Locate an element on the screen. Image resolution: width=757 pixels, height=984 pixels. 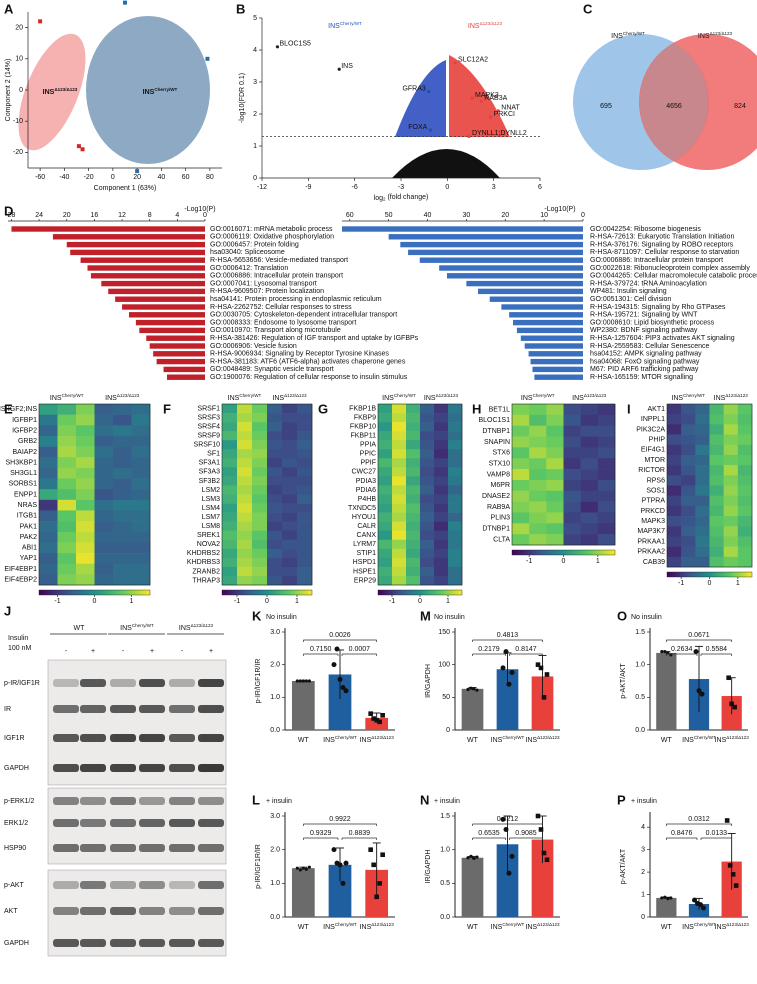
x-axis-label: -Log10(P) is located at coordinates (559, 209).